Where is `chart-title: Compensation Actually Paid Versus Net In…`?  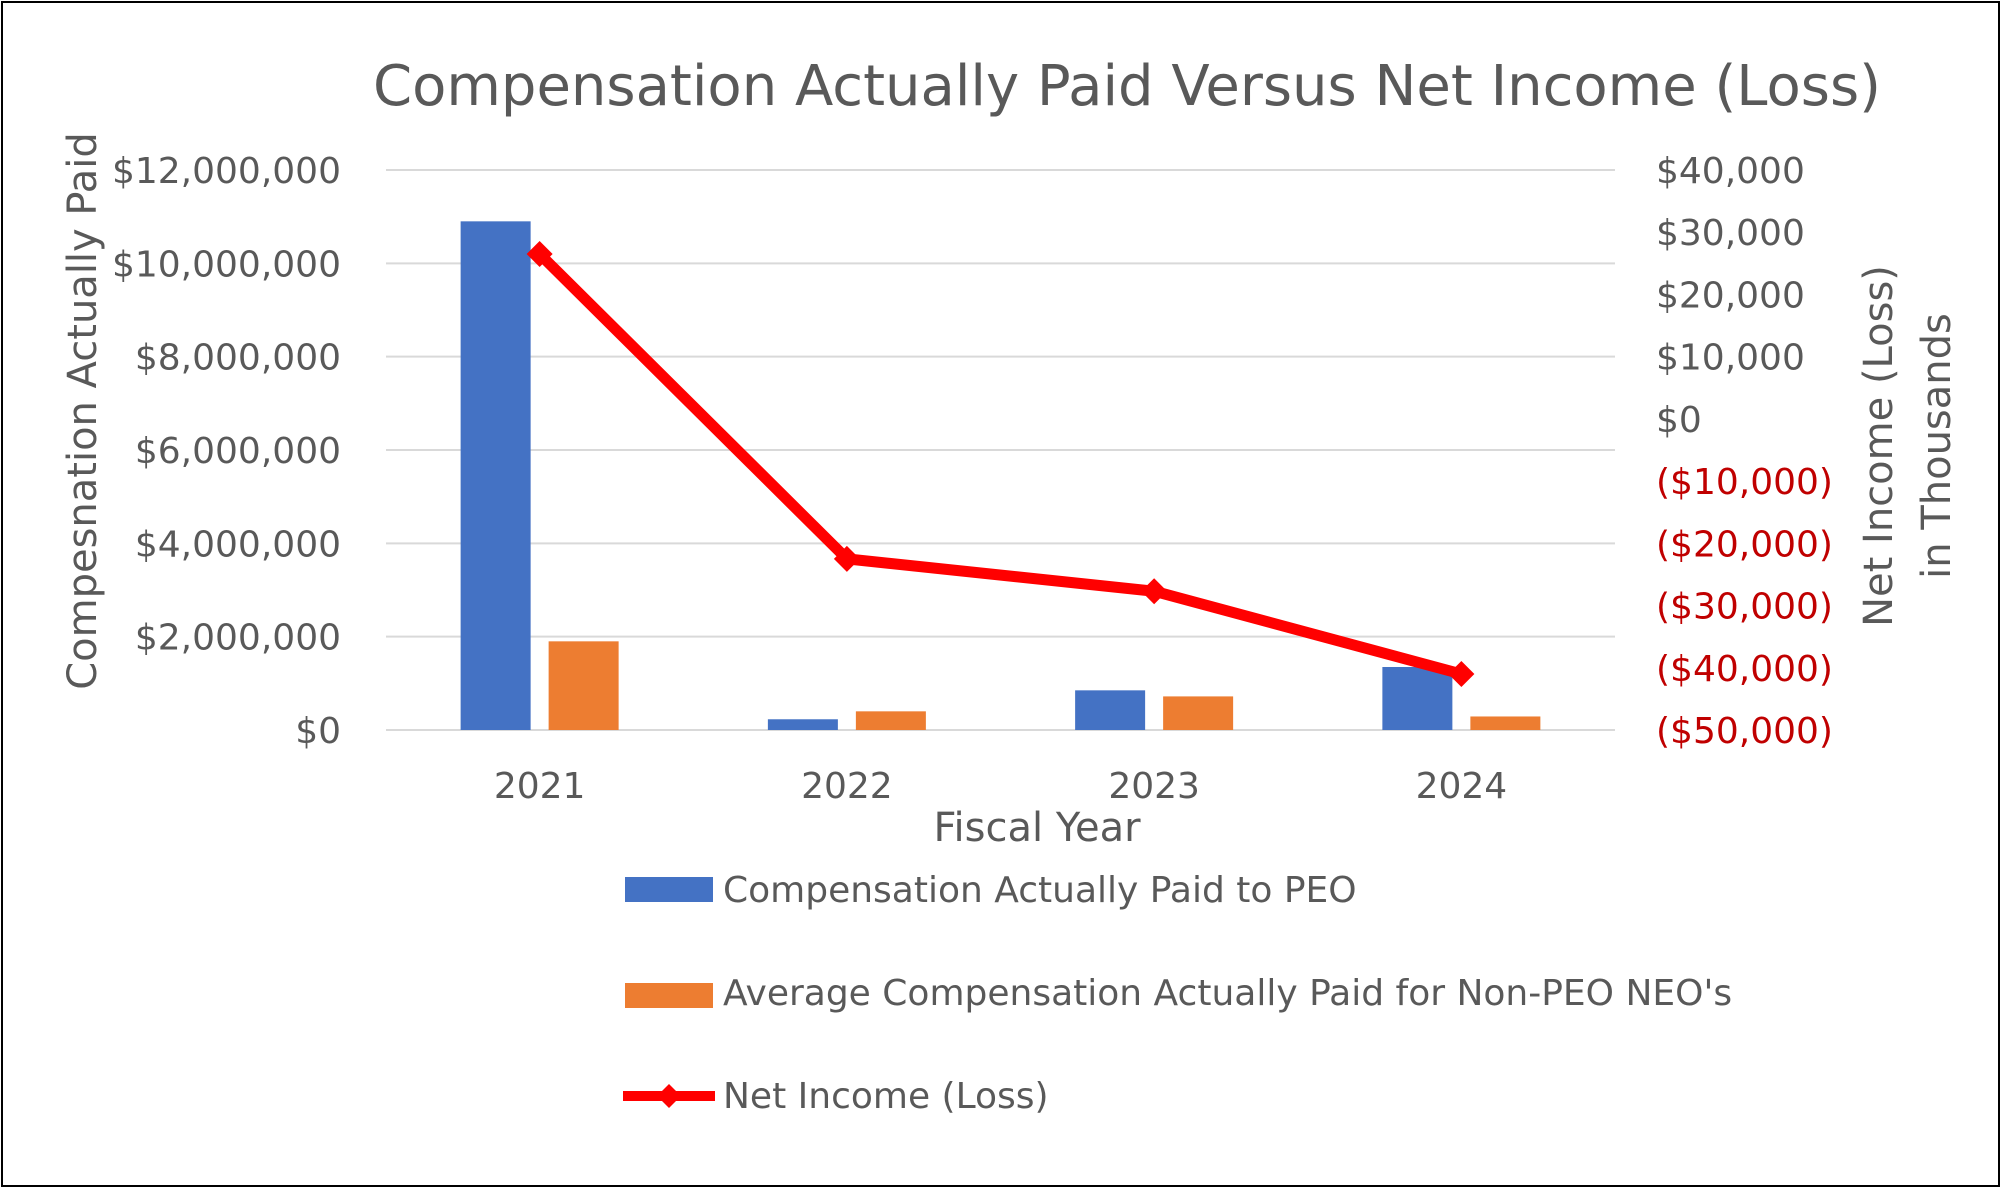 chart-title: Compensation Actually Paid Versus Net In… is located at coordinates (1127, 86).